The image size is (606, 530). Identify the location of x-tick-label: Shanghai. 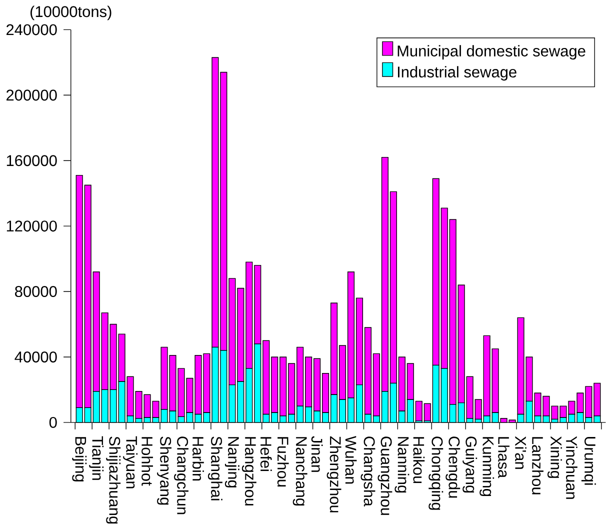
(215, 468).